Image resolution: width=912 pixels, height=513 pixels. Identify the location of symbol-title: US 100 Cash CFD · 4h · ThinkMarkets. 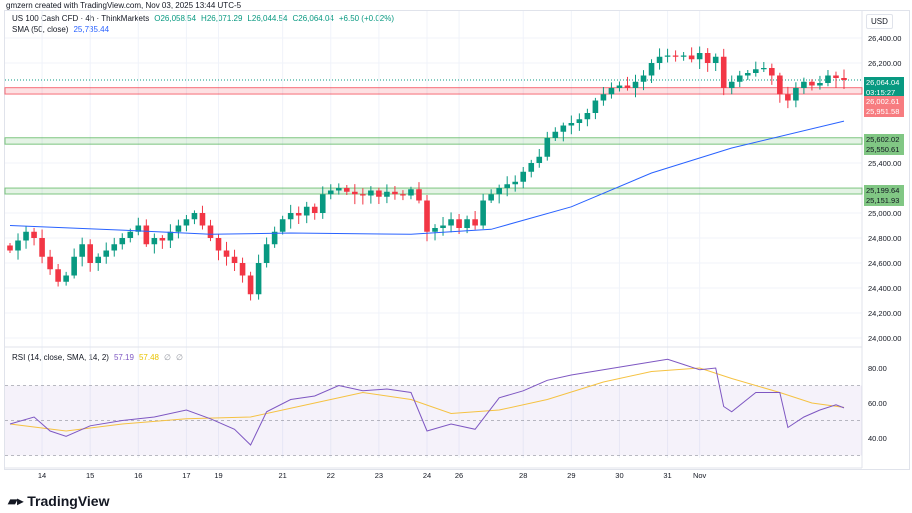
(81, 18).